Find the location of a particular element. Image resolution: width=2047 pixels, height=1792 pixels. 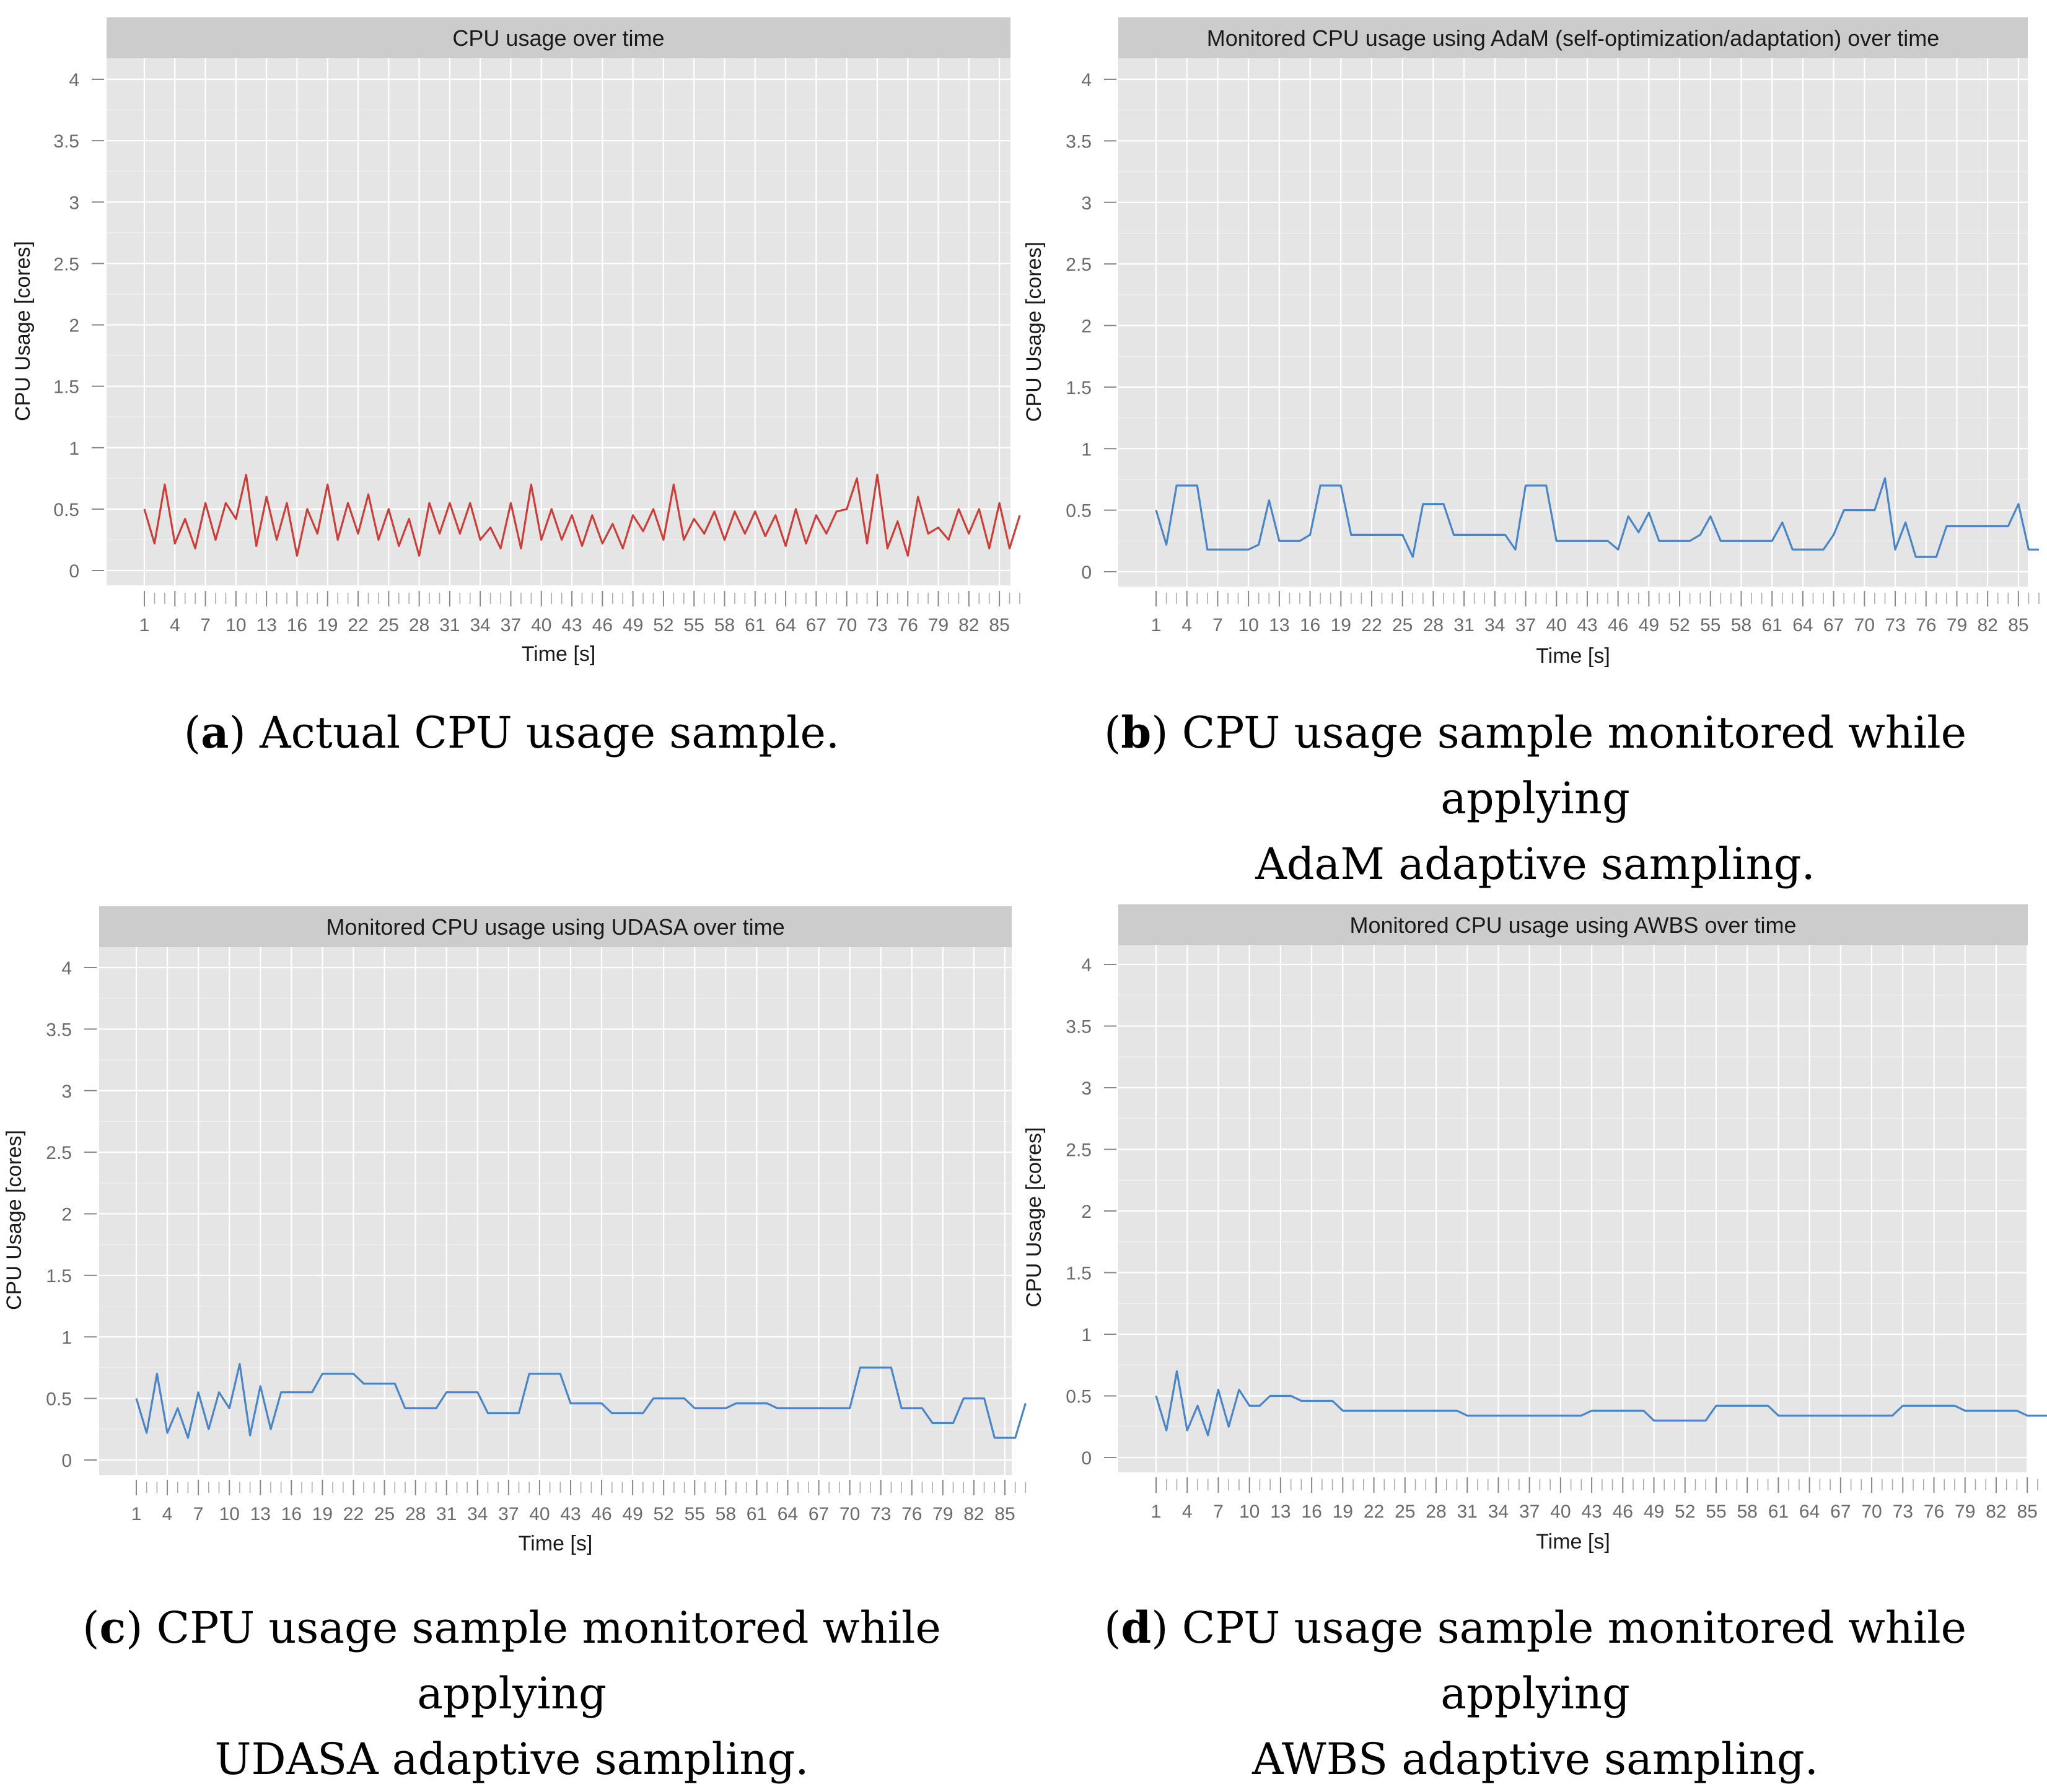

y-tick-label: 1.5 is located at coordinates (59, 1276).